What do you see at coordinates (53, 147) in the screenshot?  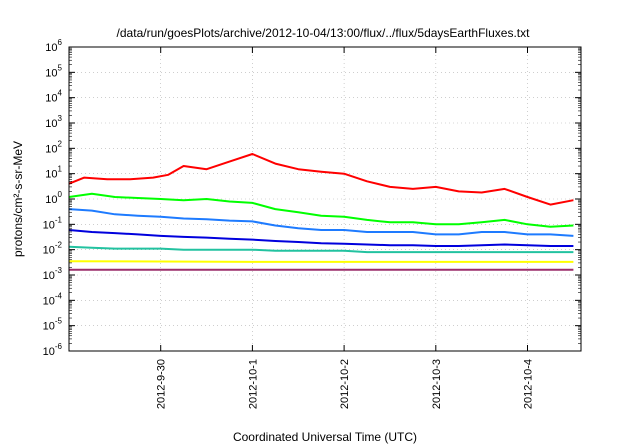 I see `y-tick-label: 10²` at bounding box center [53, 147].